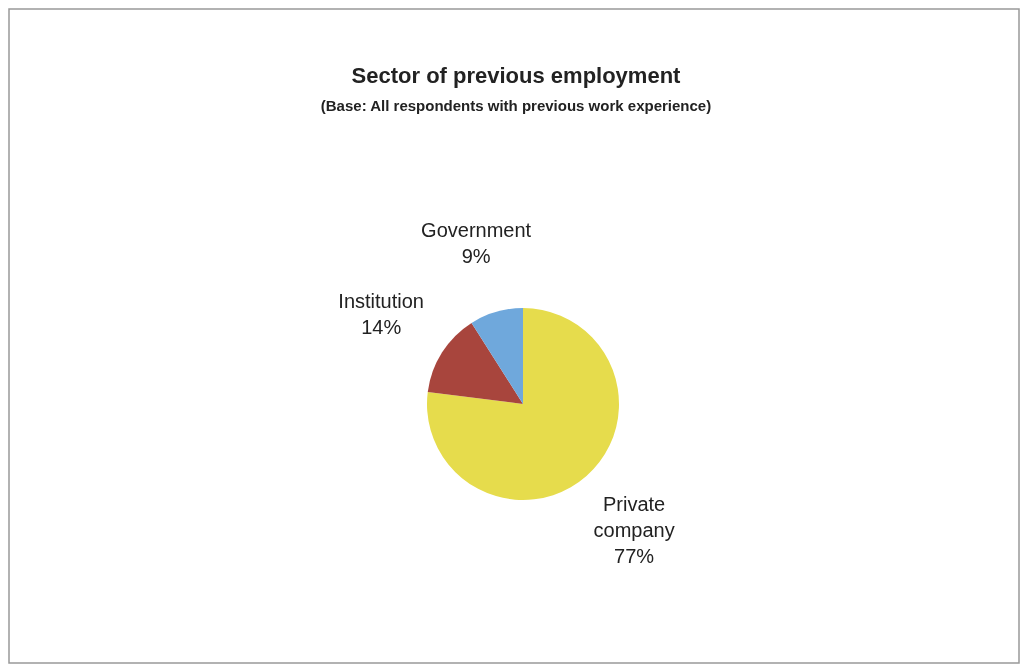 The height and width of the screenshot is (672, 1028). I want to click on slice-label: Private company, so click(634, 517).